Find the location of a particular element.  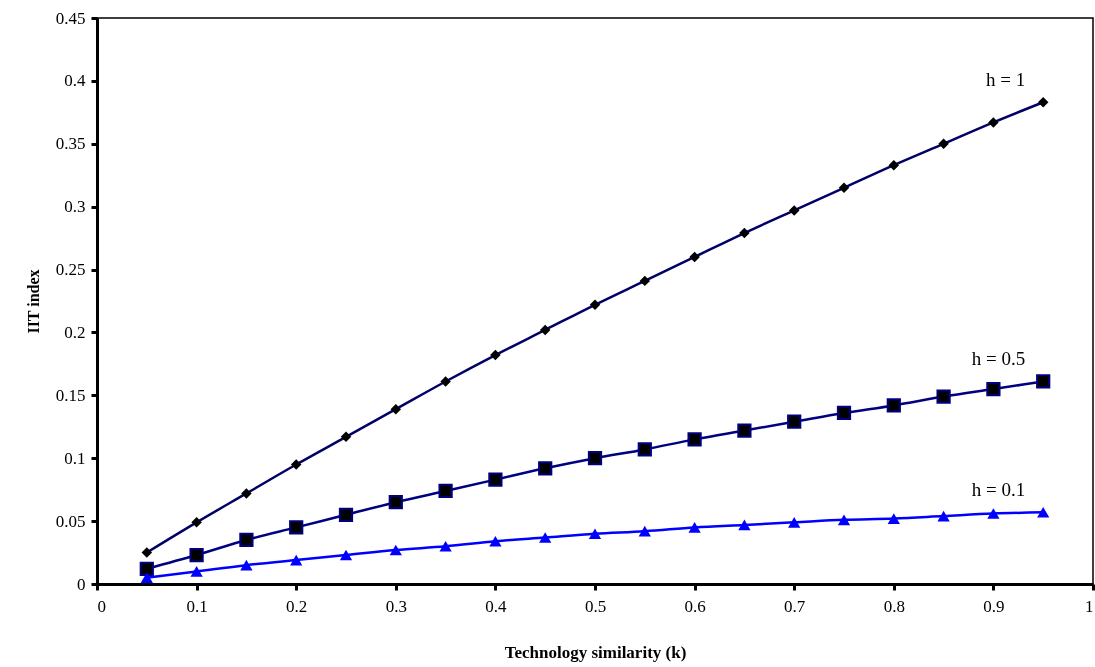

y-tick-label: 0.2 is located at coordinates (75, 332).